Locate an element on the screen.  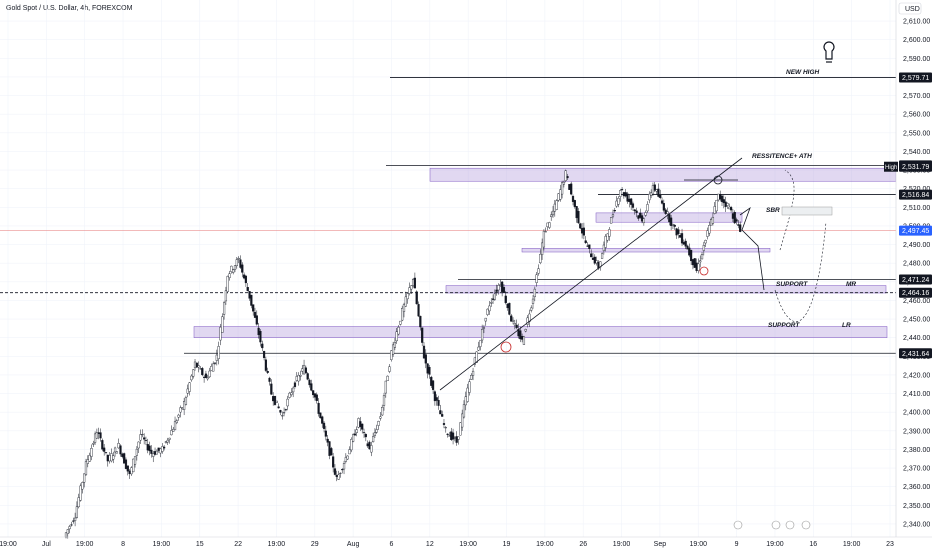
lightning-icon is located at coordinates (738, 525).